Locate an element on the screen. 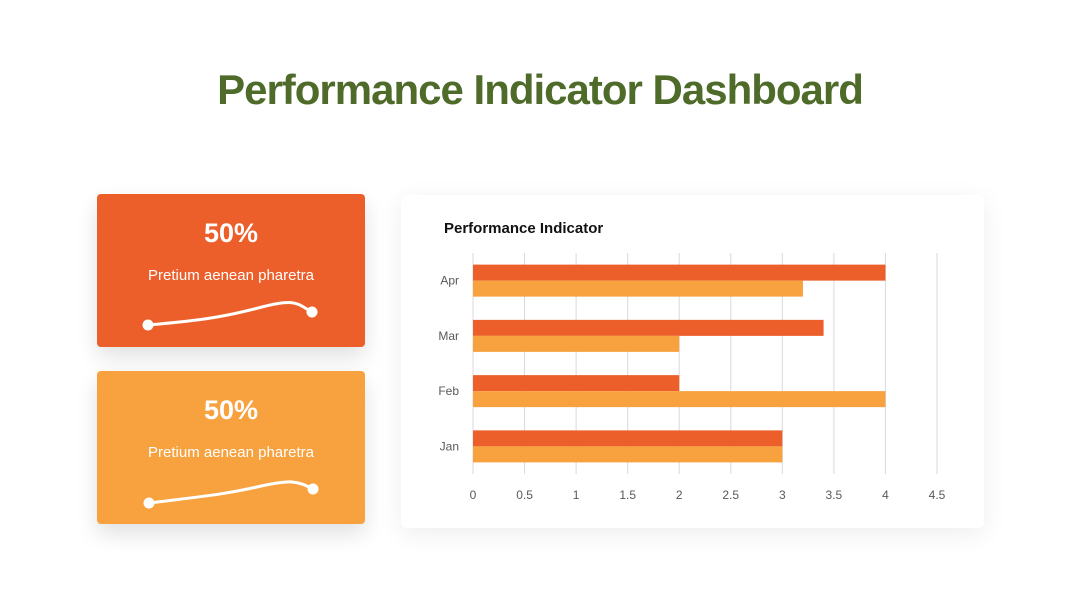 The height and width of the screenshot is (608, 1080). x-tick-label: 4 is located at coordinates (885, 495).